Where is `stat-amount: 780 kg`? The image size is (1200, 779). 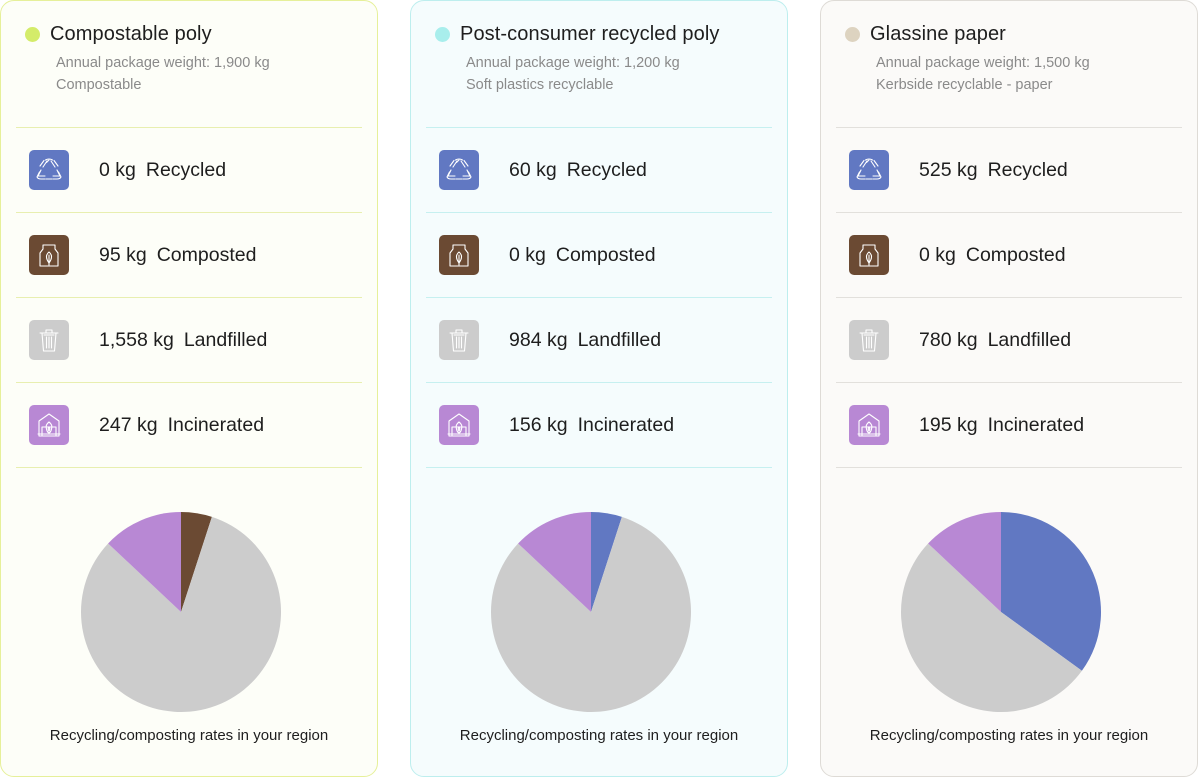
stat-amount: 780 kg is located at coordinates (948, 339).